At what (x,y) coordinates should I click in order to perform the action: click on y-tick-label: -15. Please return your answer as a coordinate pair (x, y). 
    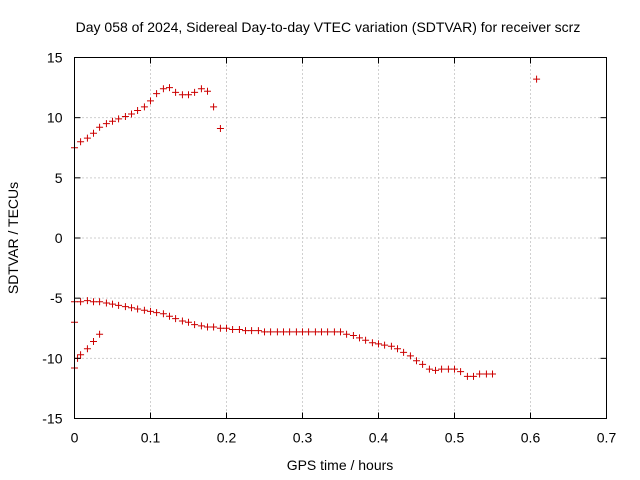
    Looking at the image, I should click on (52, 419).